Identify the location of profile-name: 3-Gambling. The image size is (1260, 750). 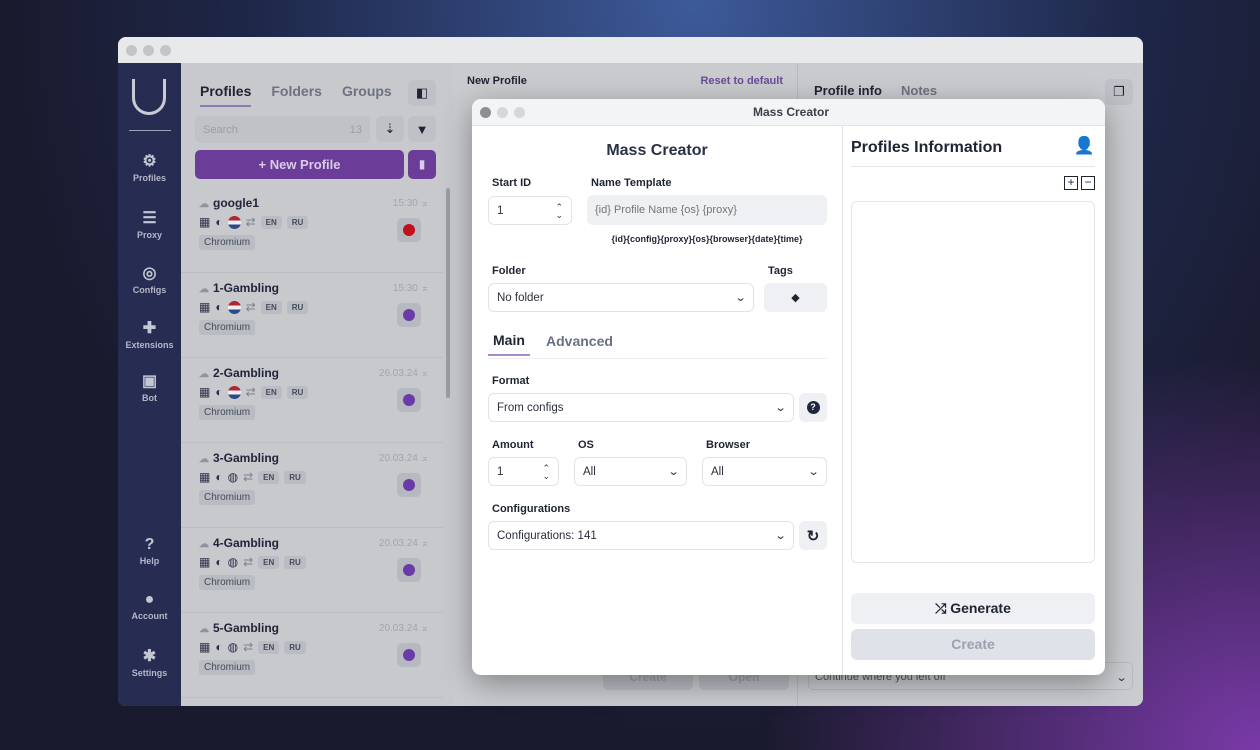
(246, 458).